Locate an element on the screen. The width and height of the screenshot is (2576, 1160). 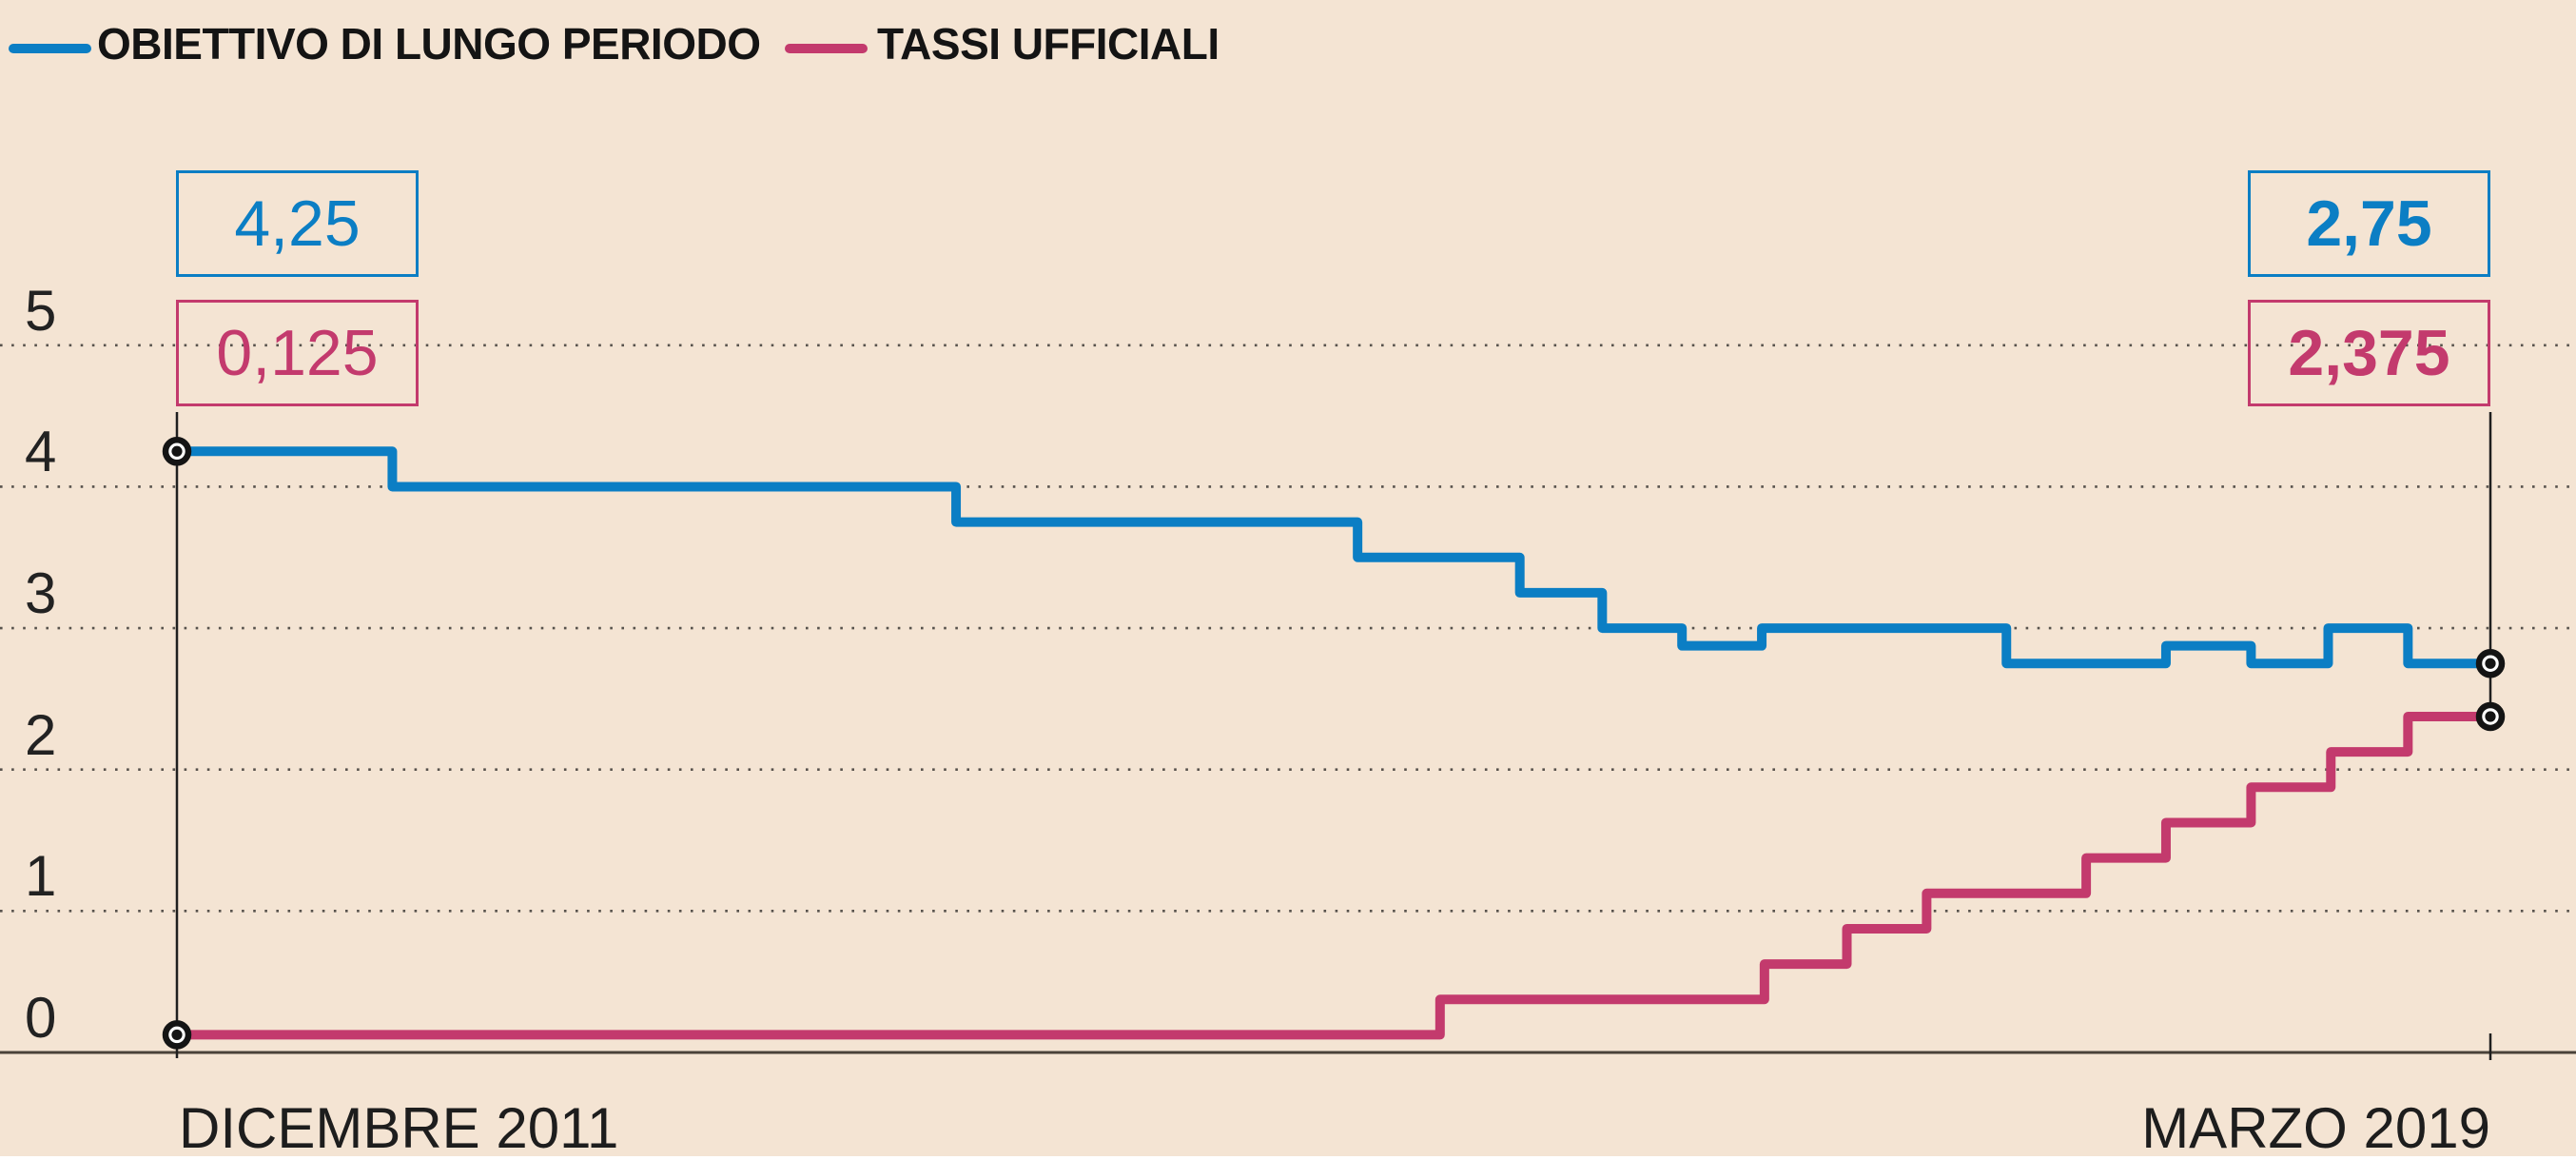
x-axis-label-end: MARZO 2019 is located at coordinates (2315, 1128).